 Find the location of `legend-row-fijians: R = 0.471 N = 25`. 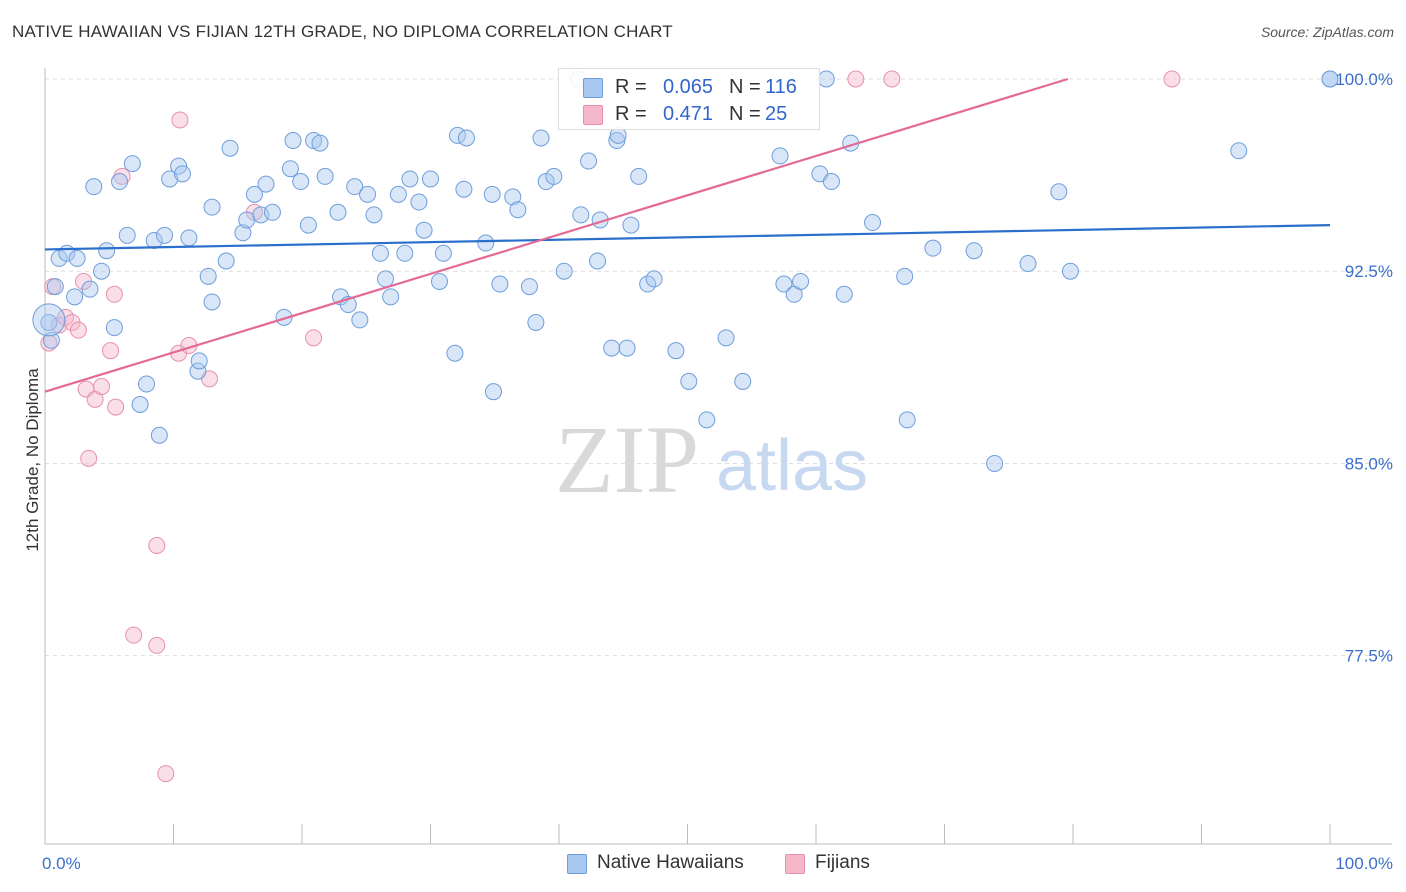

legend-row-fijians: R = 0.471 N = 25 is located at coordinates (689, 114).